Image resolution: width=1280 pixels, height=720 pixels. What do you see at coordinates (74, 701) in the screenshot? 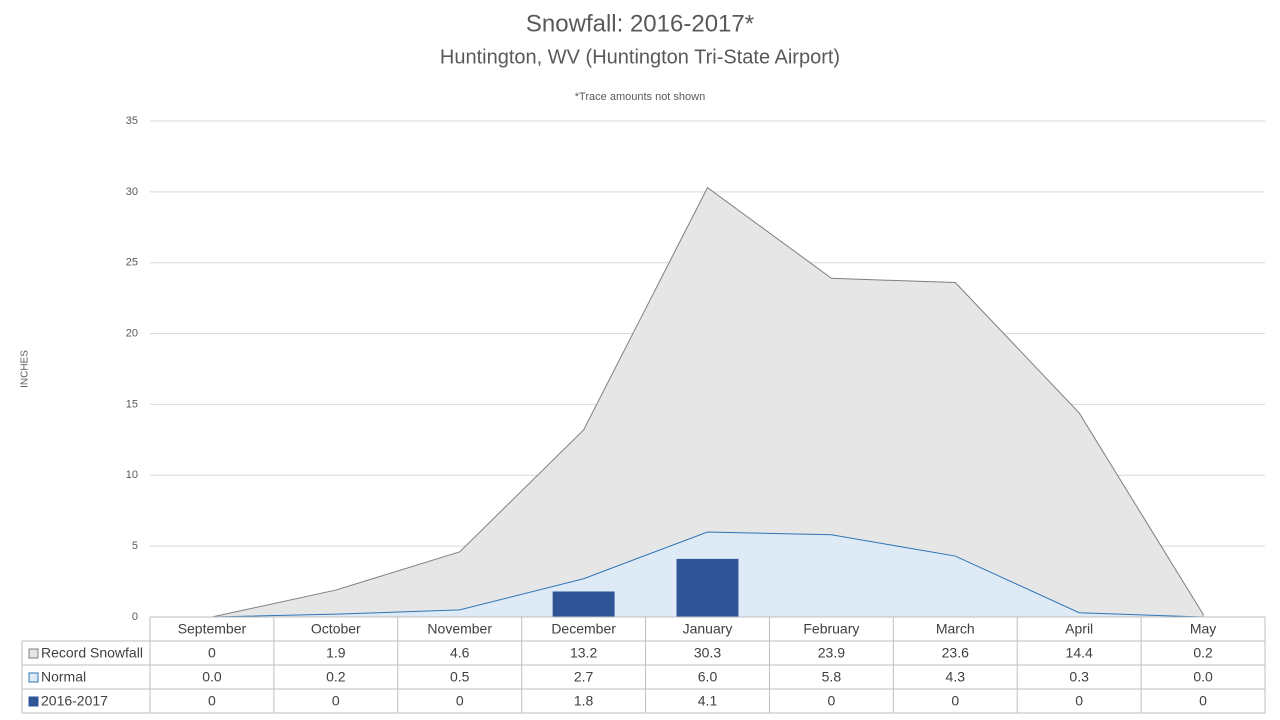
I see `legend-label: 2016-2017` at bounding box center [74, 701].